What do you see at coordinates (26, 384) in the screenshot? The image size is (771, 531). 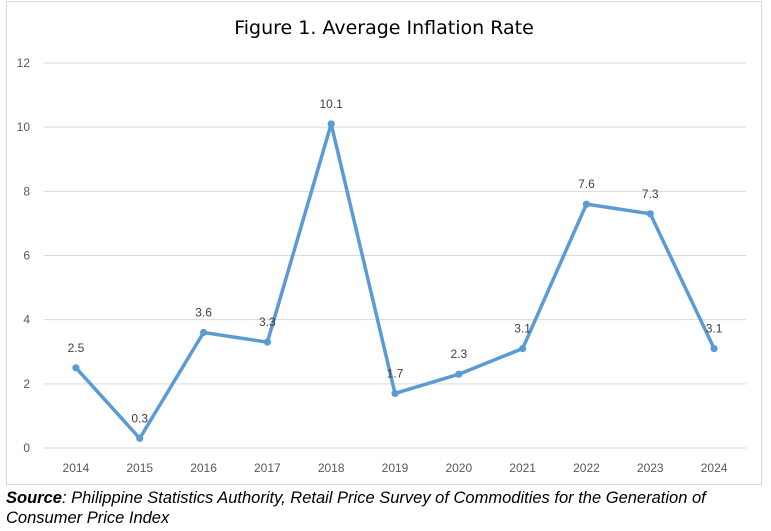 I see `y-tick-label: 2` at bounding box center [26, 384].